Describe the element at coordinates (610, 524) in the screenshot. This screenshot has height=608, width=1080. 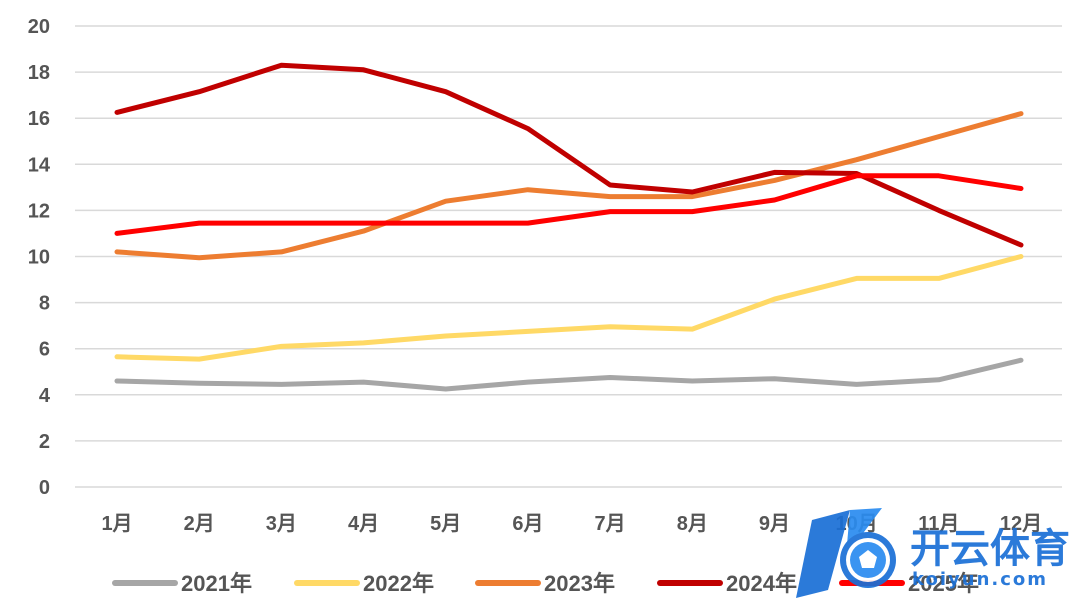
I see `x-tick-label: 7月` at that location.